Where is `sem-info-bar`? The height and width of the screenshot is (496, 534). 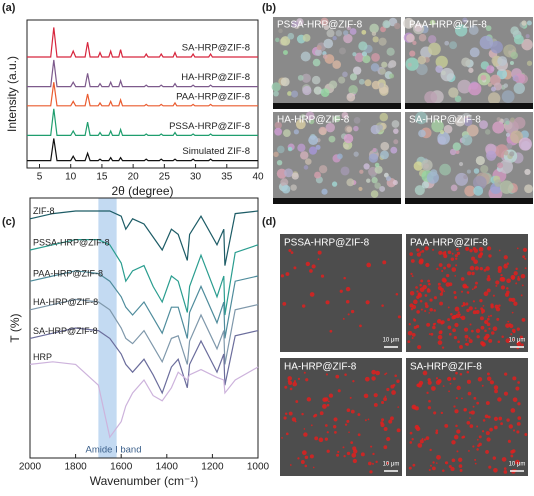 sem-info-bar is located at coordinates (469, 201).